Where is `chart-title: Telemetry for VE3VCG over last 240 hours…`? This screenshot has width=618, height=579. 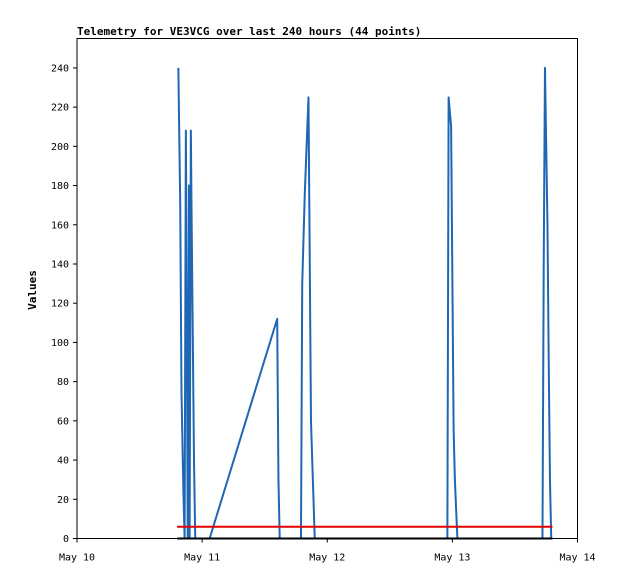 chart-title: Telemetry for VE3VCG over last 240 hours… is located at coordinates (249, 31).